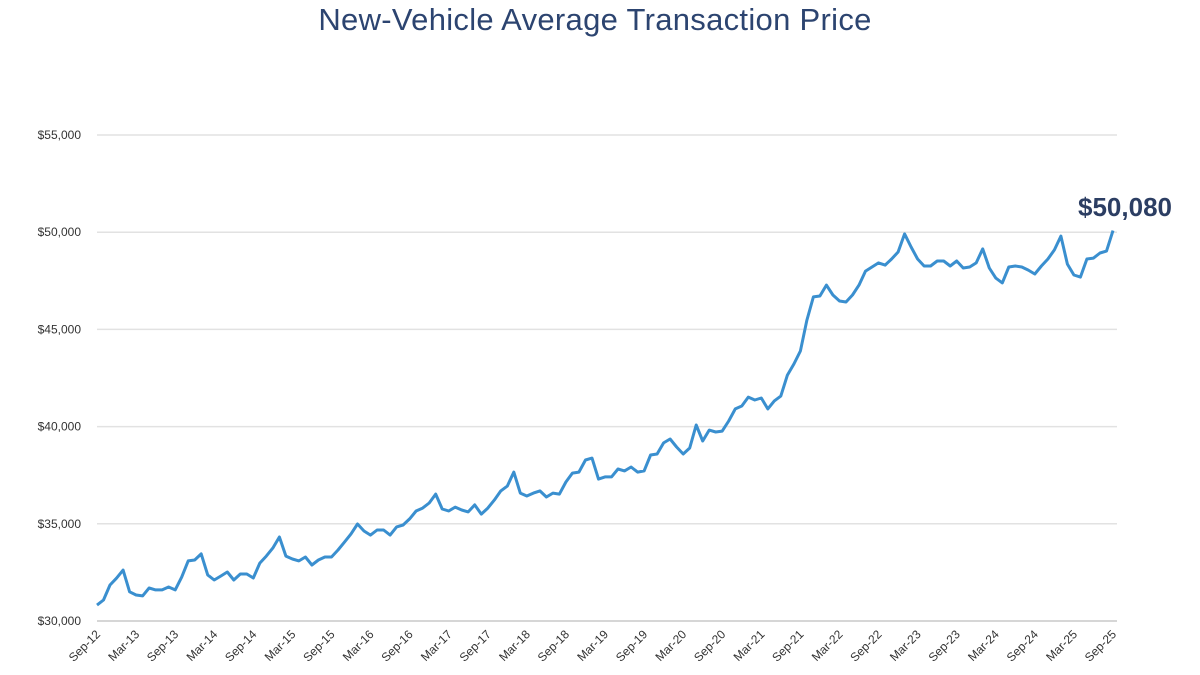 This screenshot has width=1200, height=675. What do you see at coordinates (162, 645) in the screenshot?
I see `x-tick-label: Sep-13` at bounding box center [162, 645].